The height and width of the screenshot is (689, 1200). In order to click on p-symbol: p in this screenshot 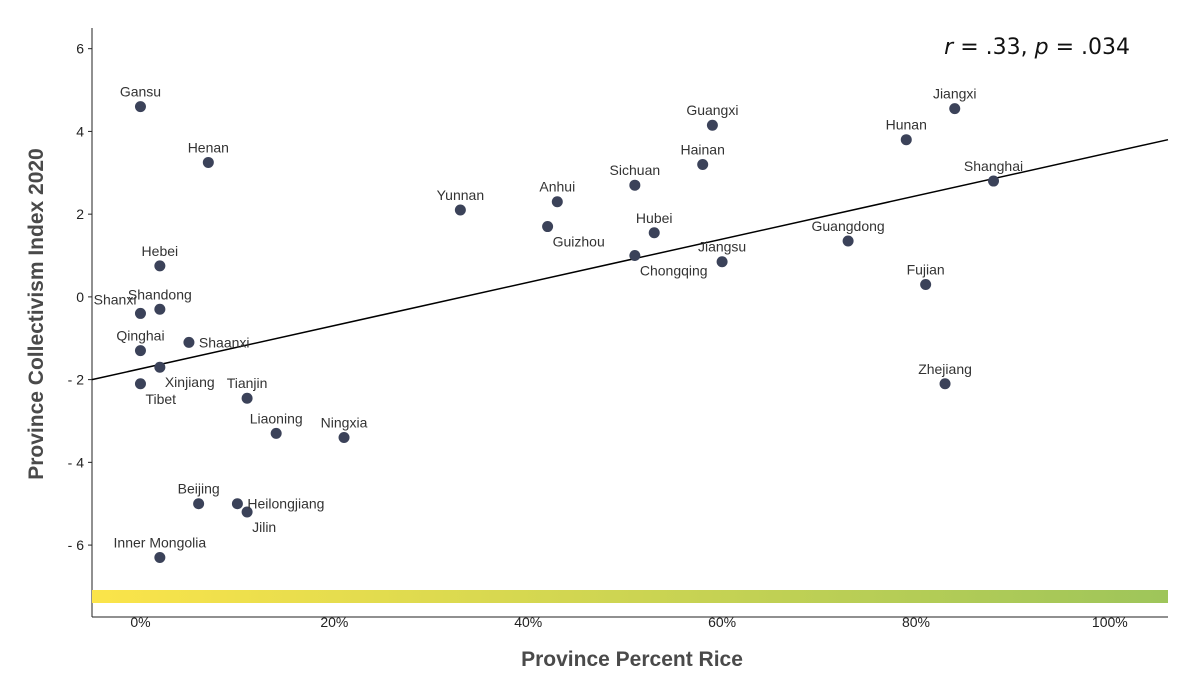, I will do `click(1041, 47)`.